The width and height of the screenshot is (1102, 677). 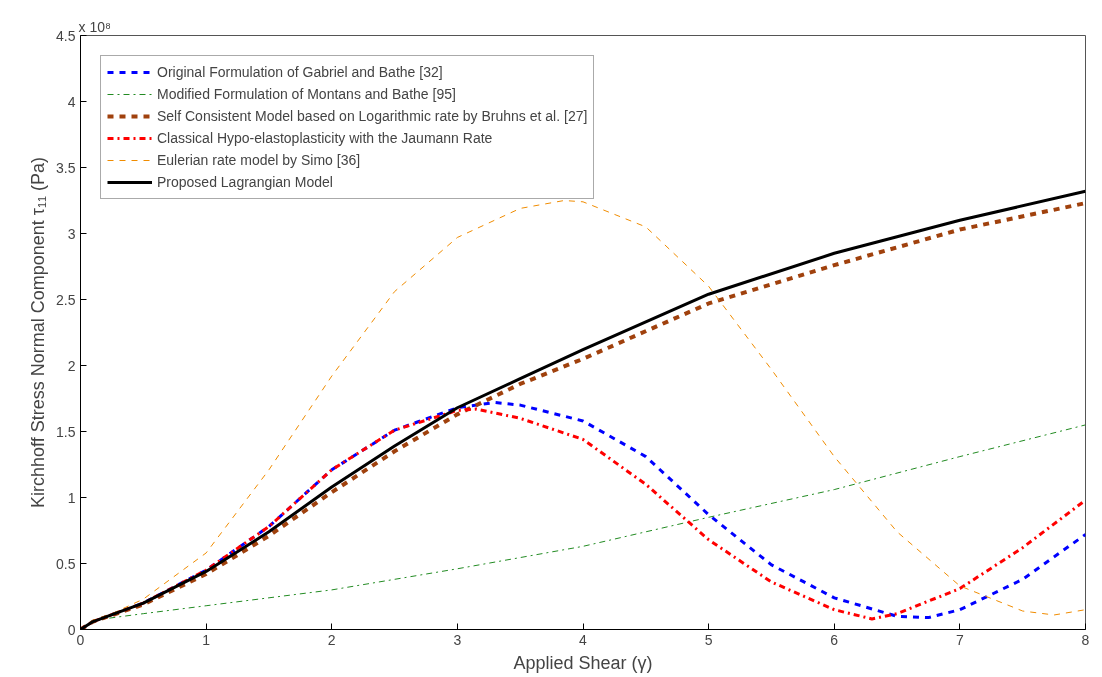 What do you see at coordinates (66, 35) in the screenshot?
I see `y-tick-label: 4.5` at bounding box center [66, 35].